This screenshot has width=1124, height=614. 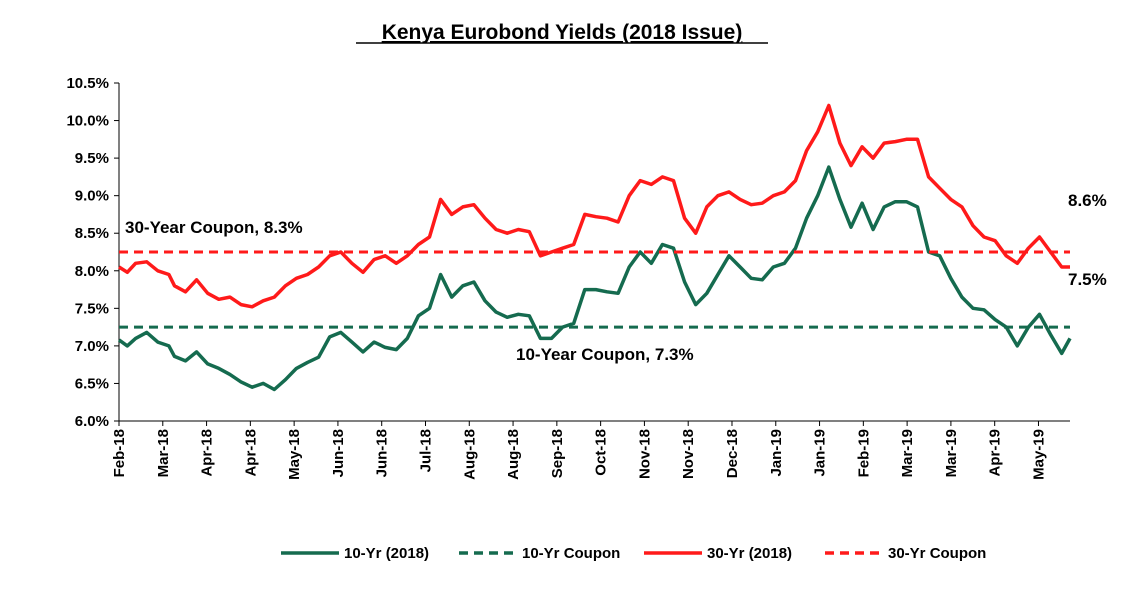 What do you see at coordinates (92, 158) in the screenshot?
I see `y-tick-label: 9.5%` at bounding box center [92, 158].